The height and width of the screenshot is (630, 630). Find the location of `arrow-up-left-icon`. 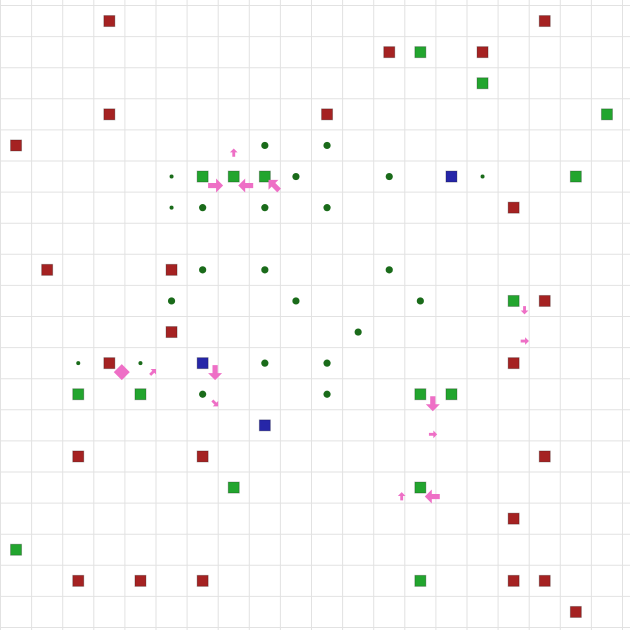

arrow-up-left-icon is located at coordinates (274, 186).